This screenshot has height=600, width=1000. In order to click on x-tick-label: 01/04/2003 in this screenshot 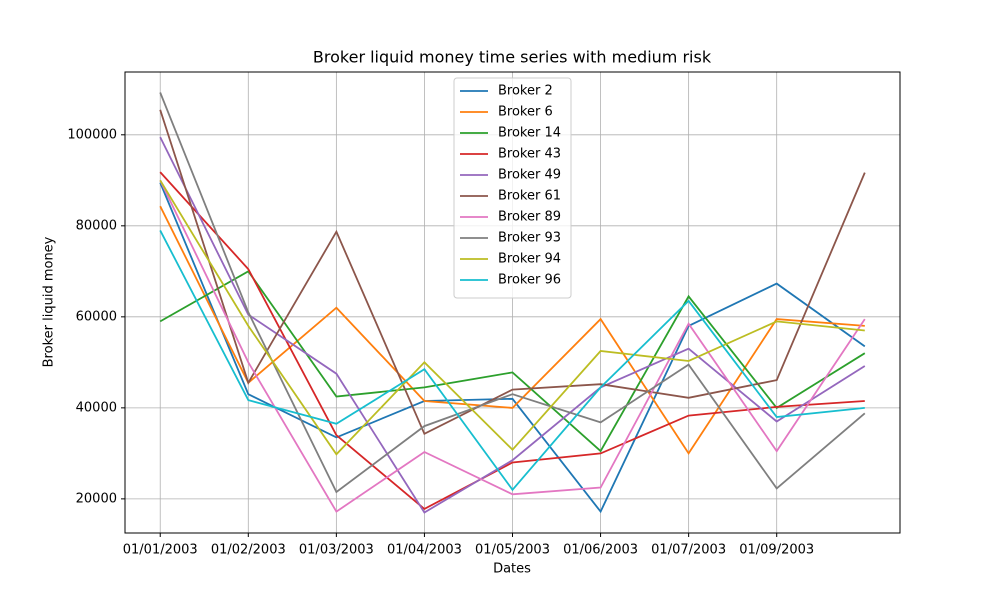, I will do `click(424, 550)`.